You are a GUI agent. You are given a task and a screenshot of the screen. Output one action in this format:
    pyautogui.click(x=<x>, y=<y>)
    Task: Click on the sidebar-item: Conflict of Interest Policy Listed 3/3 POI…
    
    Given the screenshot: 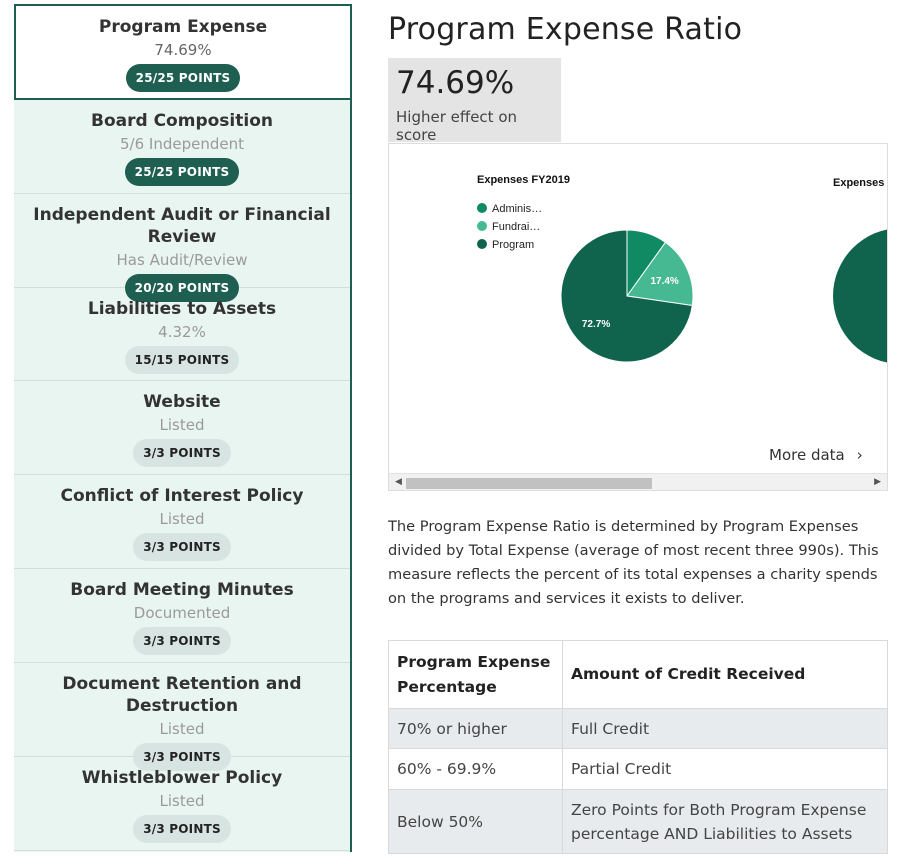 What is the action you would take?
    pyautogui.click(x=182, y=522)
    